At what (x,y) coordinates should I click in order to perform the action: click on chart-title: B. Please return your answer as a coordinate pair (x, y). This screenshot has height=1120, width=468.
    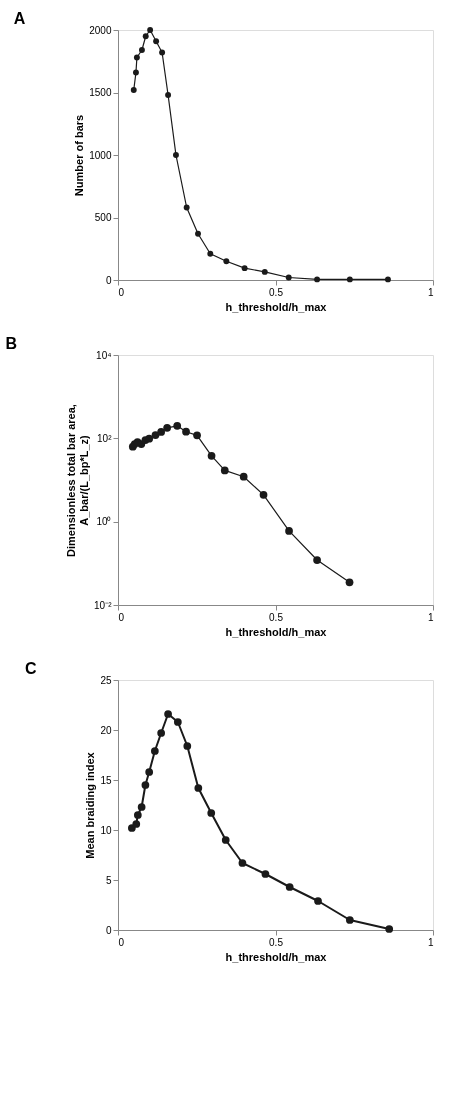
    Looking at the image, I should click on (11, 343).